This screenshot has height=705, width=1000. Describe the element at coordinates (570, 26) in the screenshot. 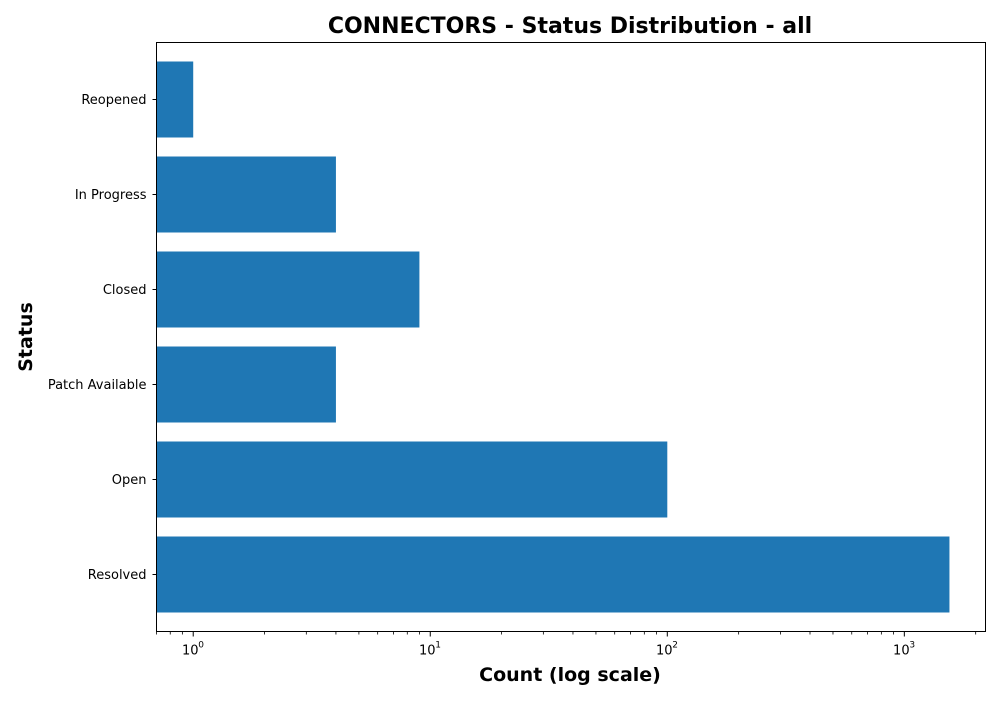

I see `chart-title: CONNECTORS - Status Distribution - all` at that location.